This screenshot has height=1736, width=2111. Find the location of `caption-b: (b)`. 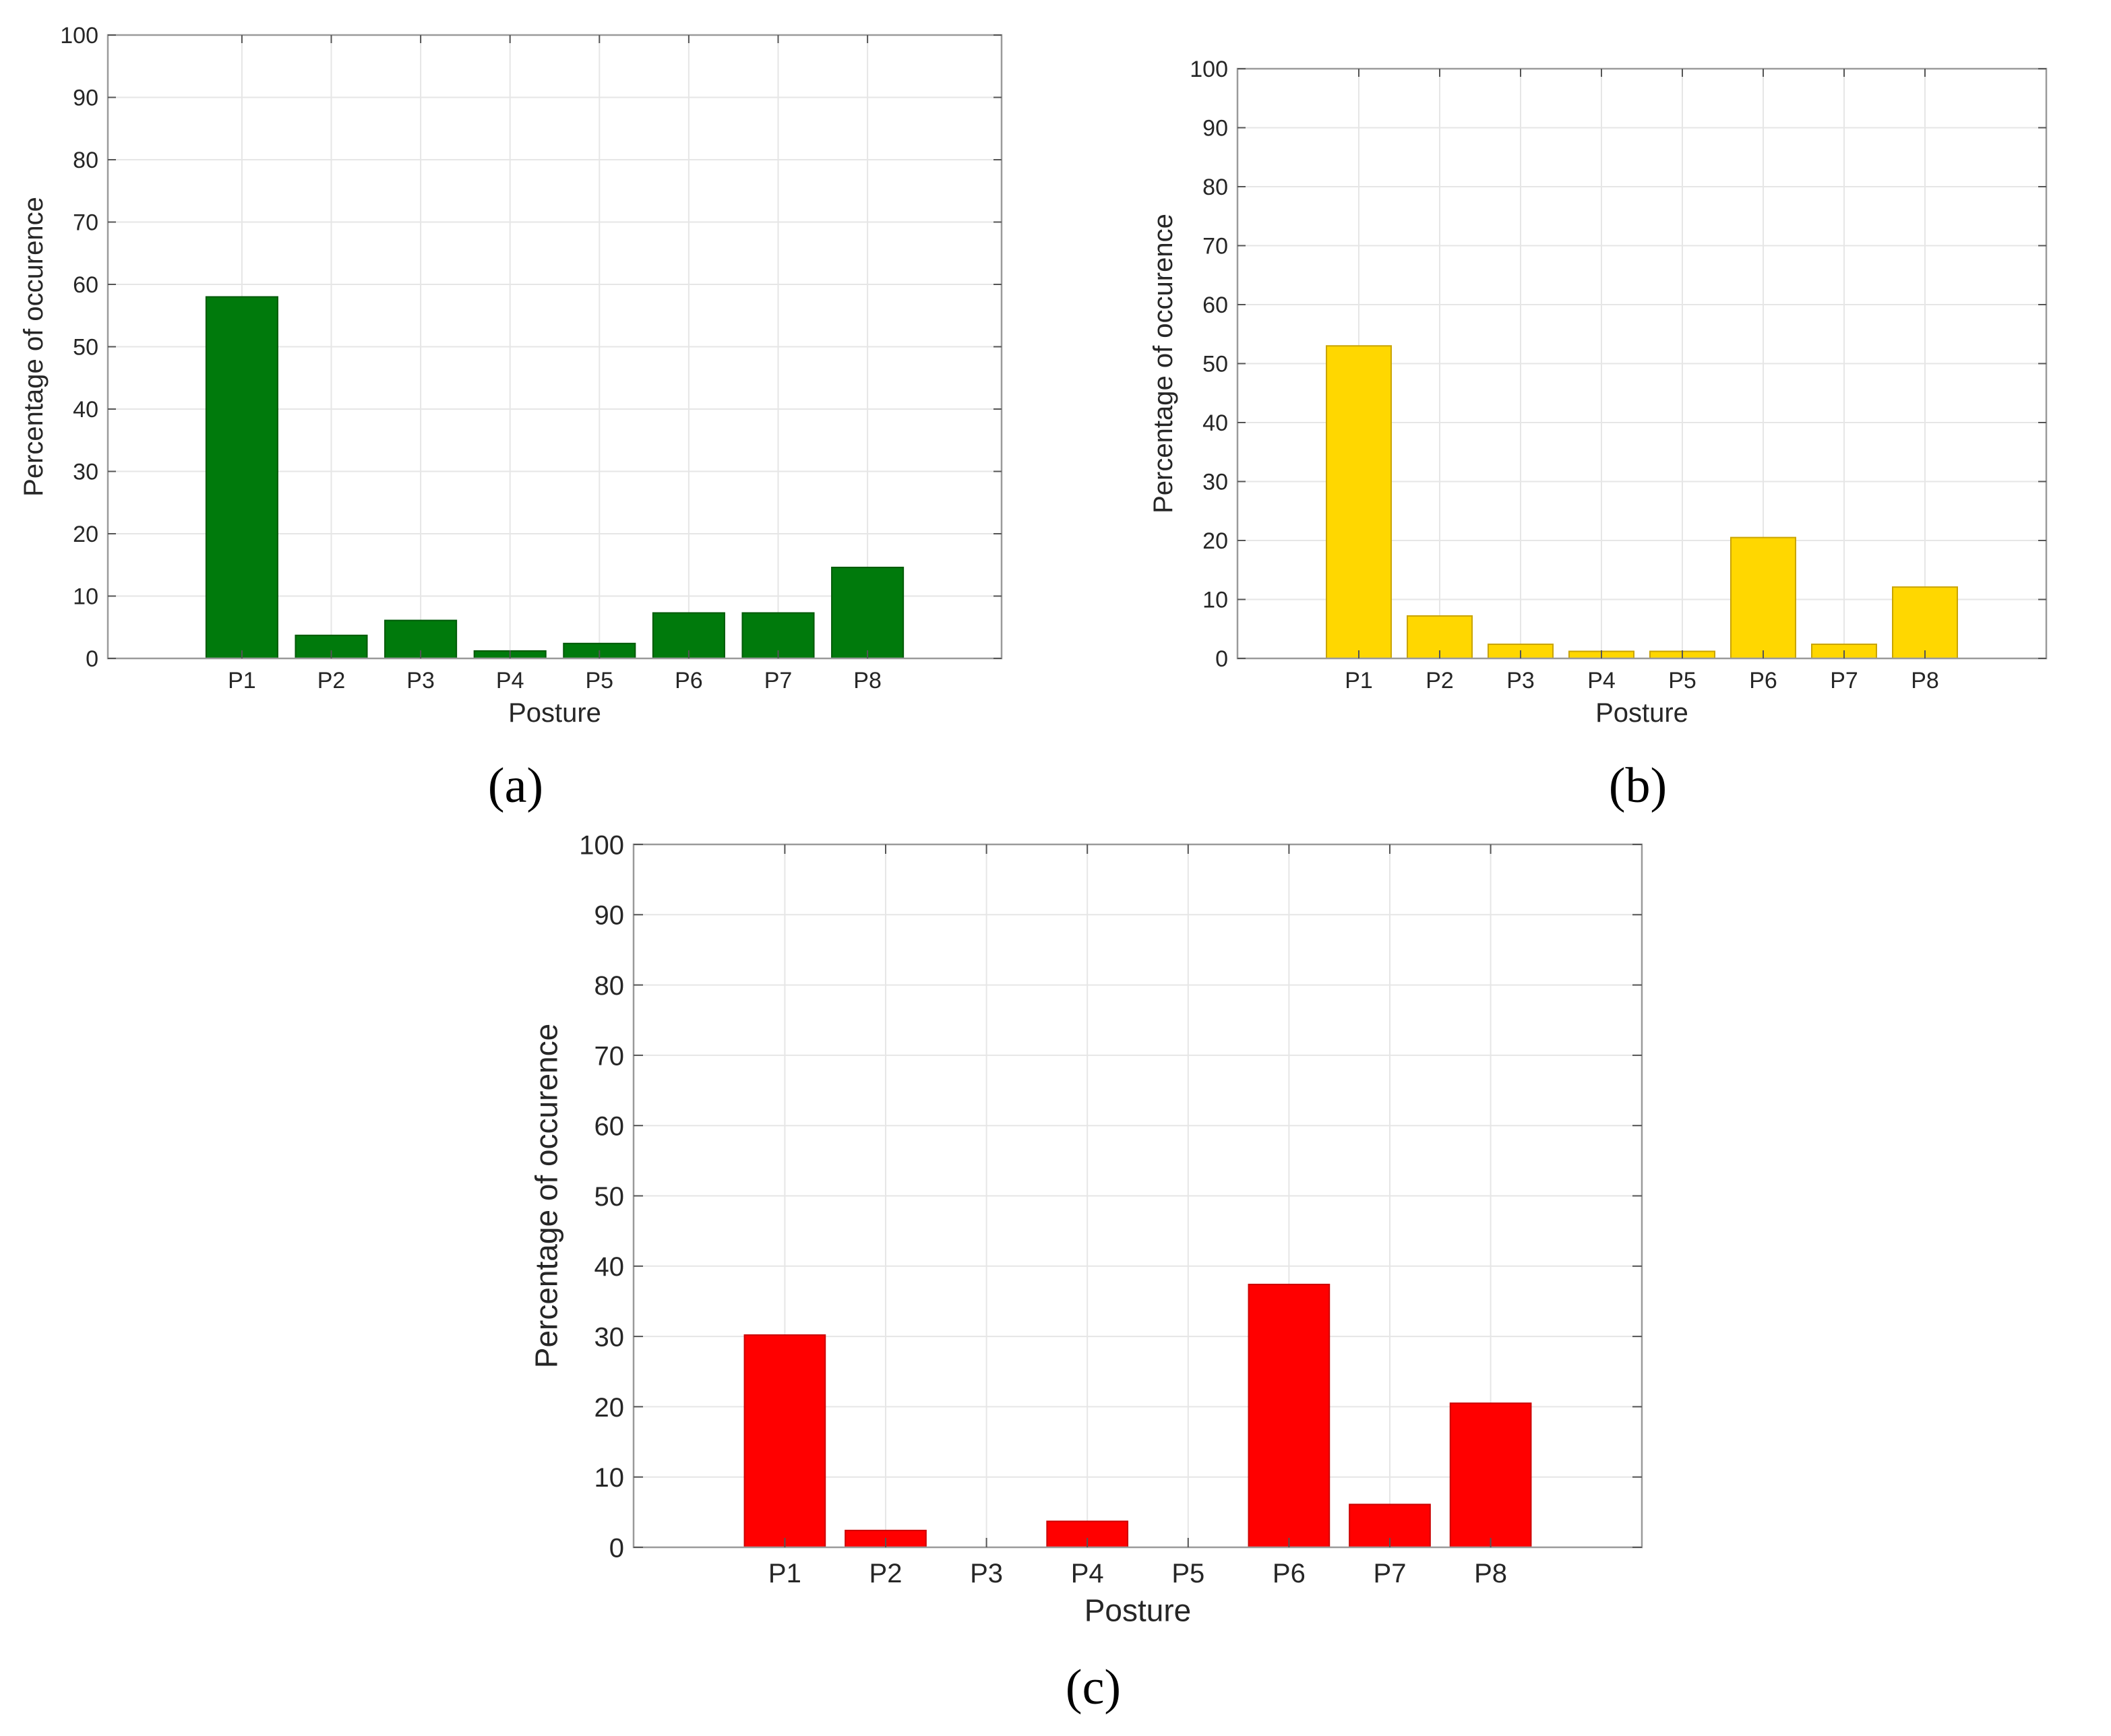

caption-b: (b) is located at coordinates (1638, 785).